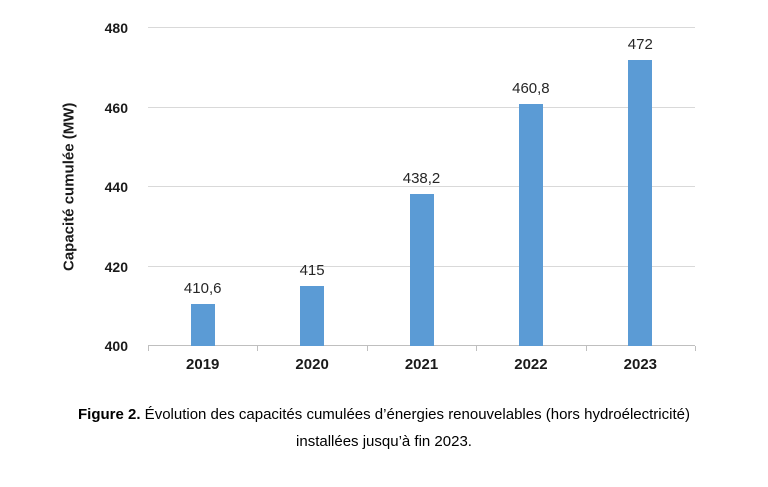  What do you see at coordinates (312, 316) in the screenshot?
I see `bar-2020` at bounding box center [312, 316].